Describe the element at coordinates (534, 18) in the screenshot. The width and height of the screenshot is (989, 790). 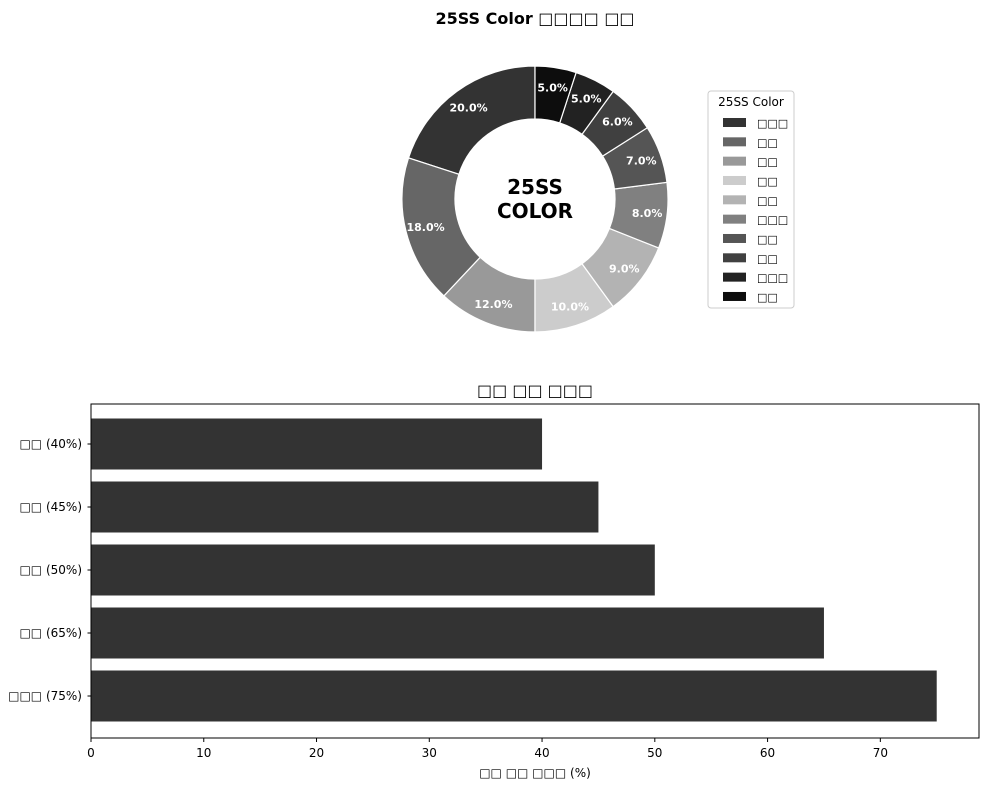
I see `donut-chart-title: 25SS Color □□□□ □□` at that location.